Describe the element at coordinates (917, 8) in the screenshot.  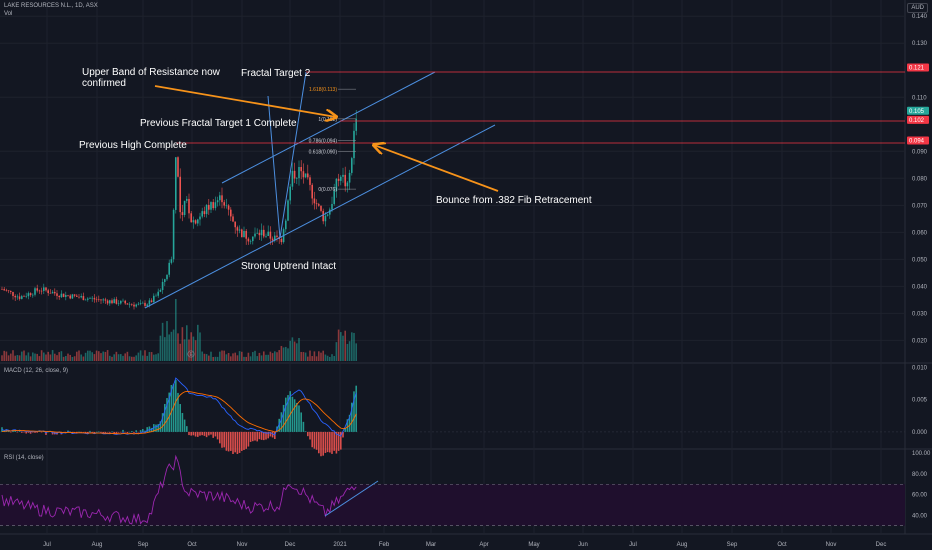
I see `currency-button: AUD` at that location.